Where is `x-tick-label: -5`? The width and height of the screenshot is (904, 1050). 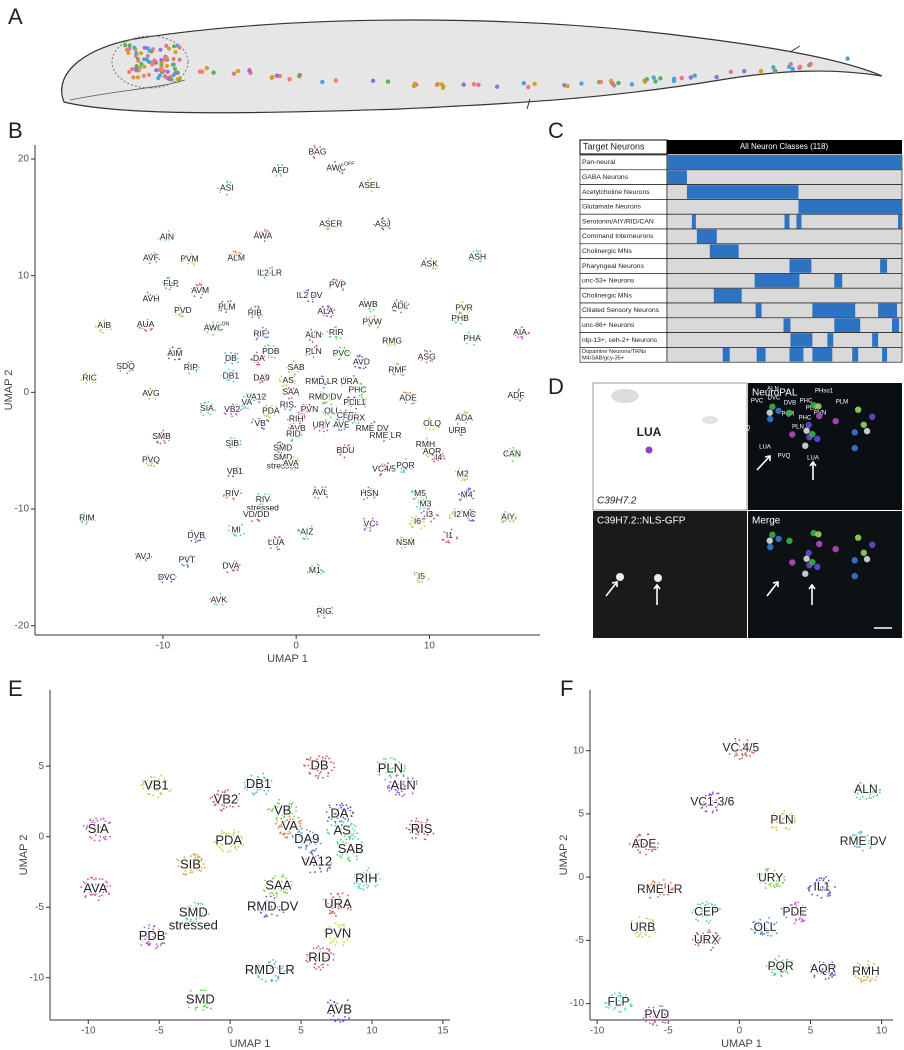
x-tick-label: -5 is located at coordinates (668, 1031).